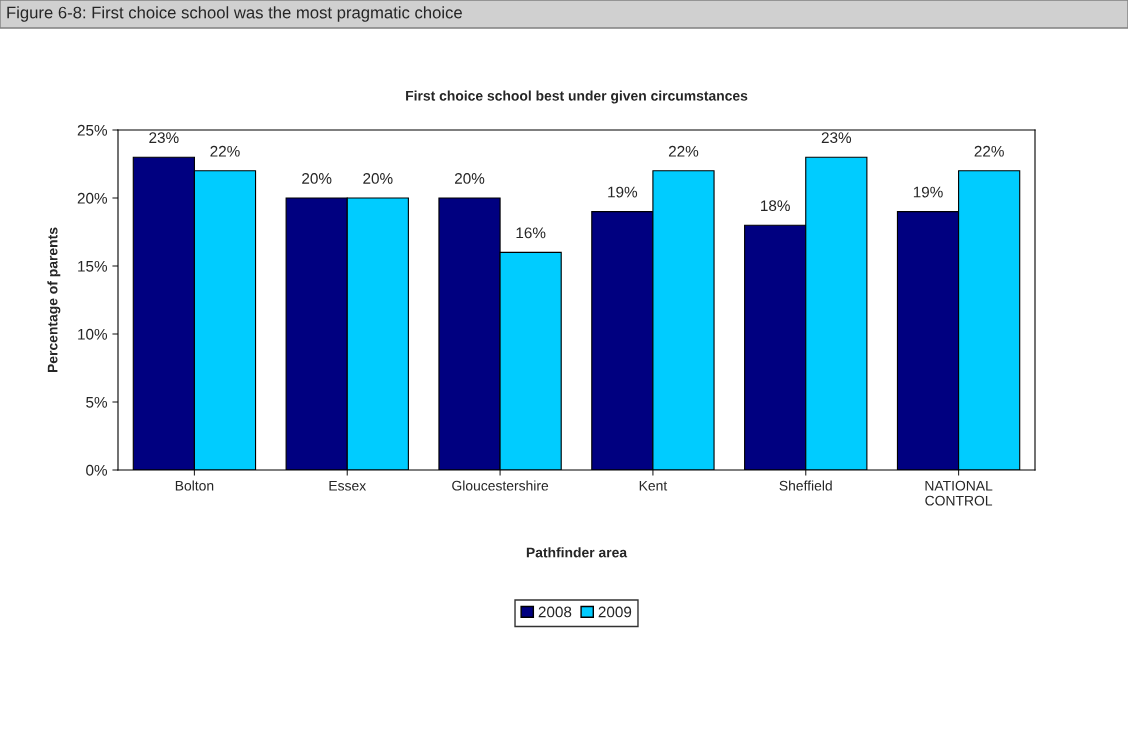 This screenshot has height=733, width=1128. What do you see at coordinates (653, 485) in the screenshot?
I see `x-tick-label: Kent` at bounding box center [653, 485].